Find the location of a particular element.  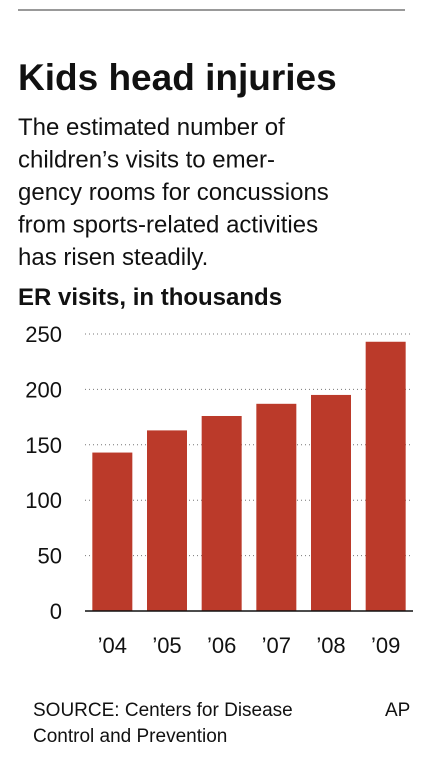

subtitle-line: from sports-related activities is located at coordinates (168, 225).